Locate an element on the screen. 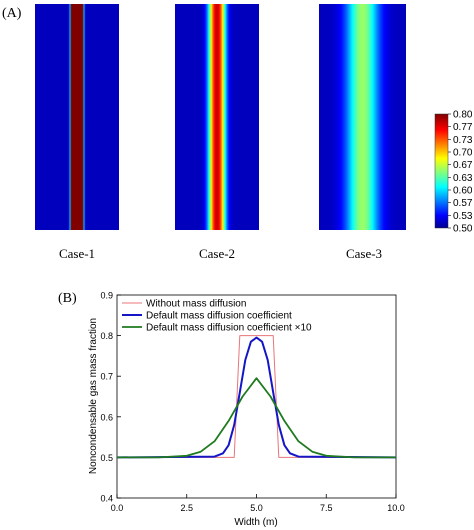  y-axis-label: Noncondensable gas mass fraction is located at coordinates (93, 396).